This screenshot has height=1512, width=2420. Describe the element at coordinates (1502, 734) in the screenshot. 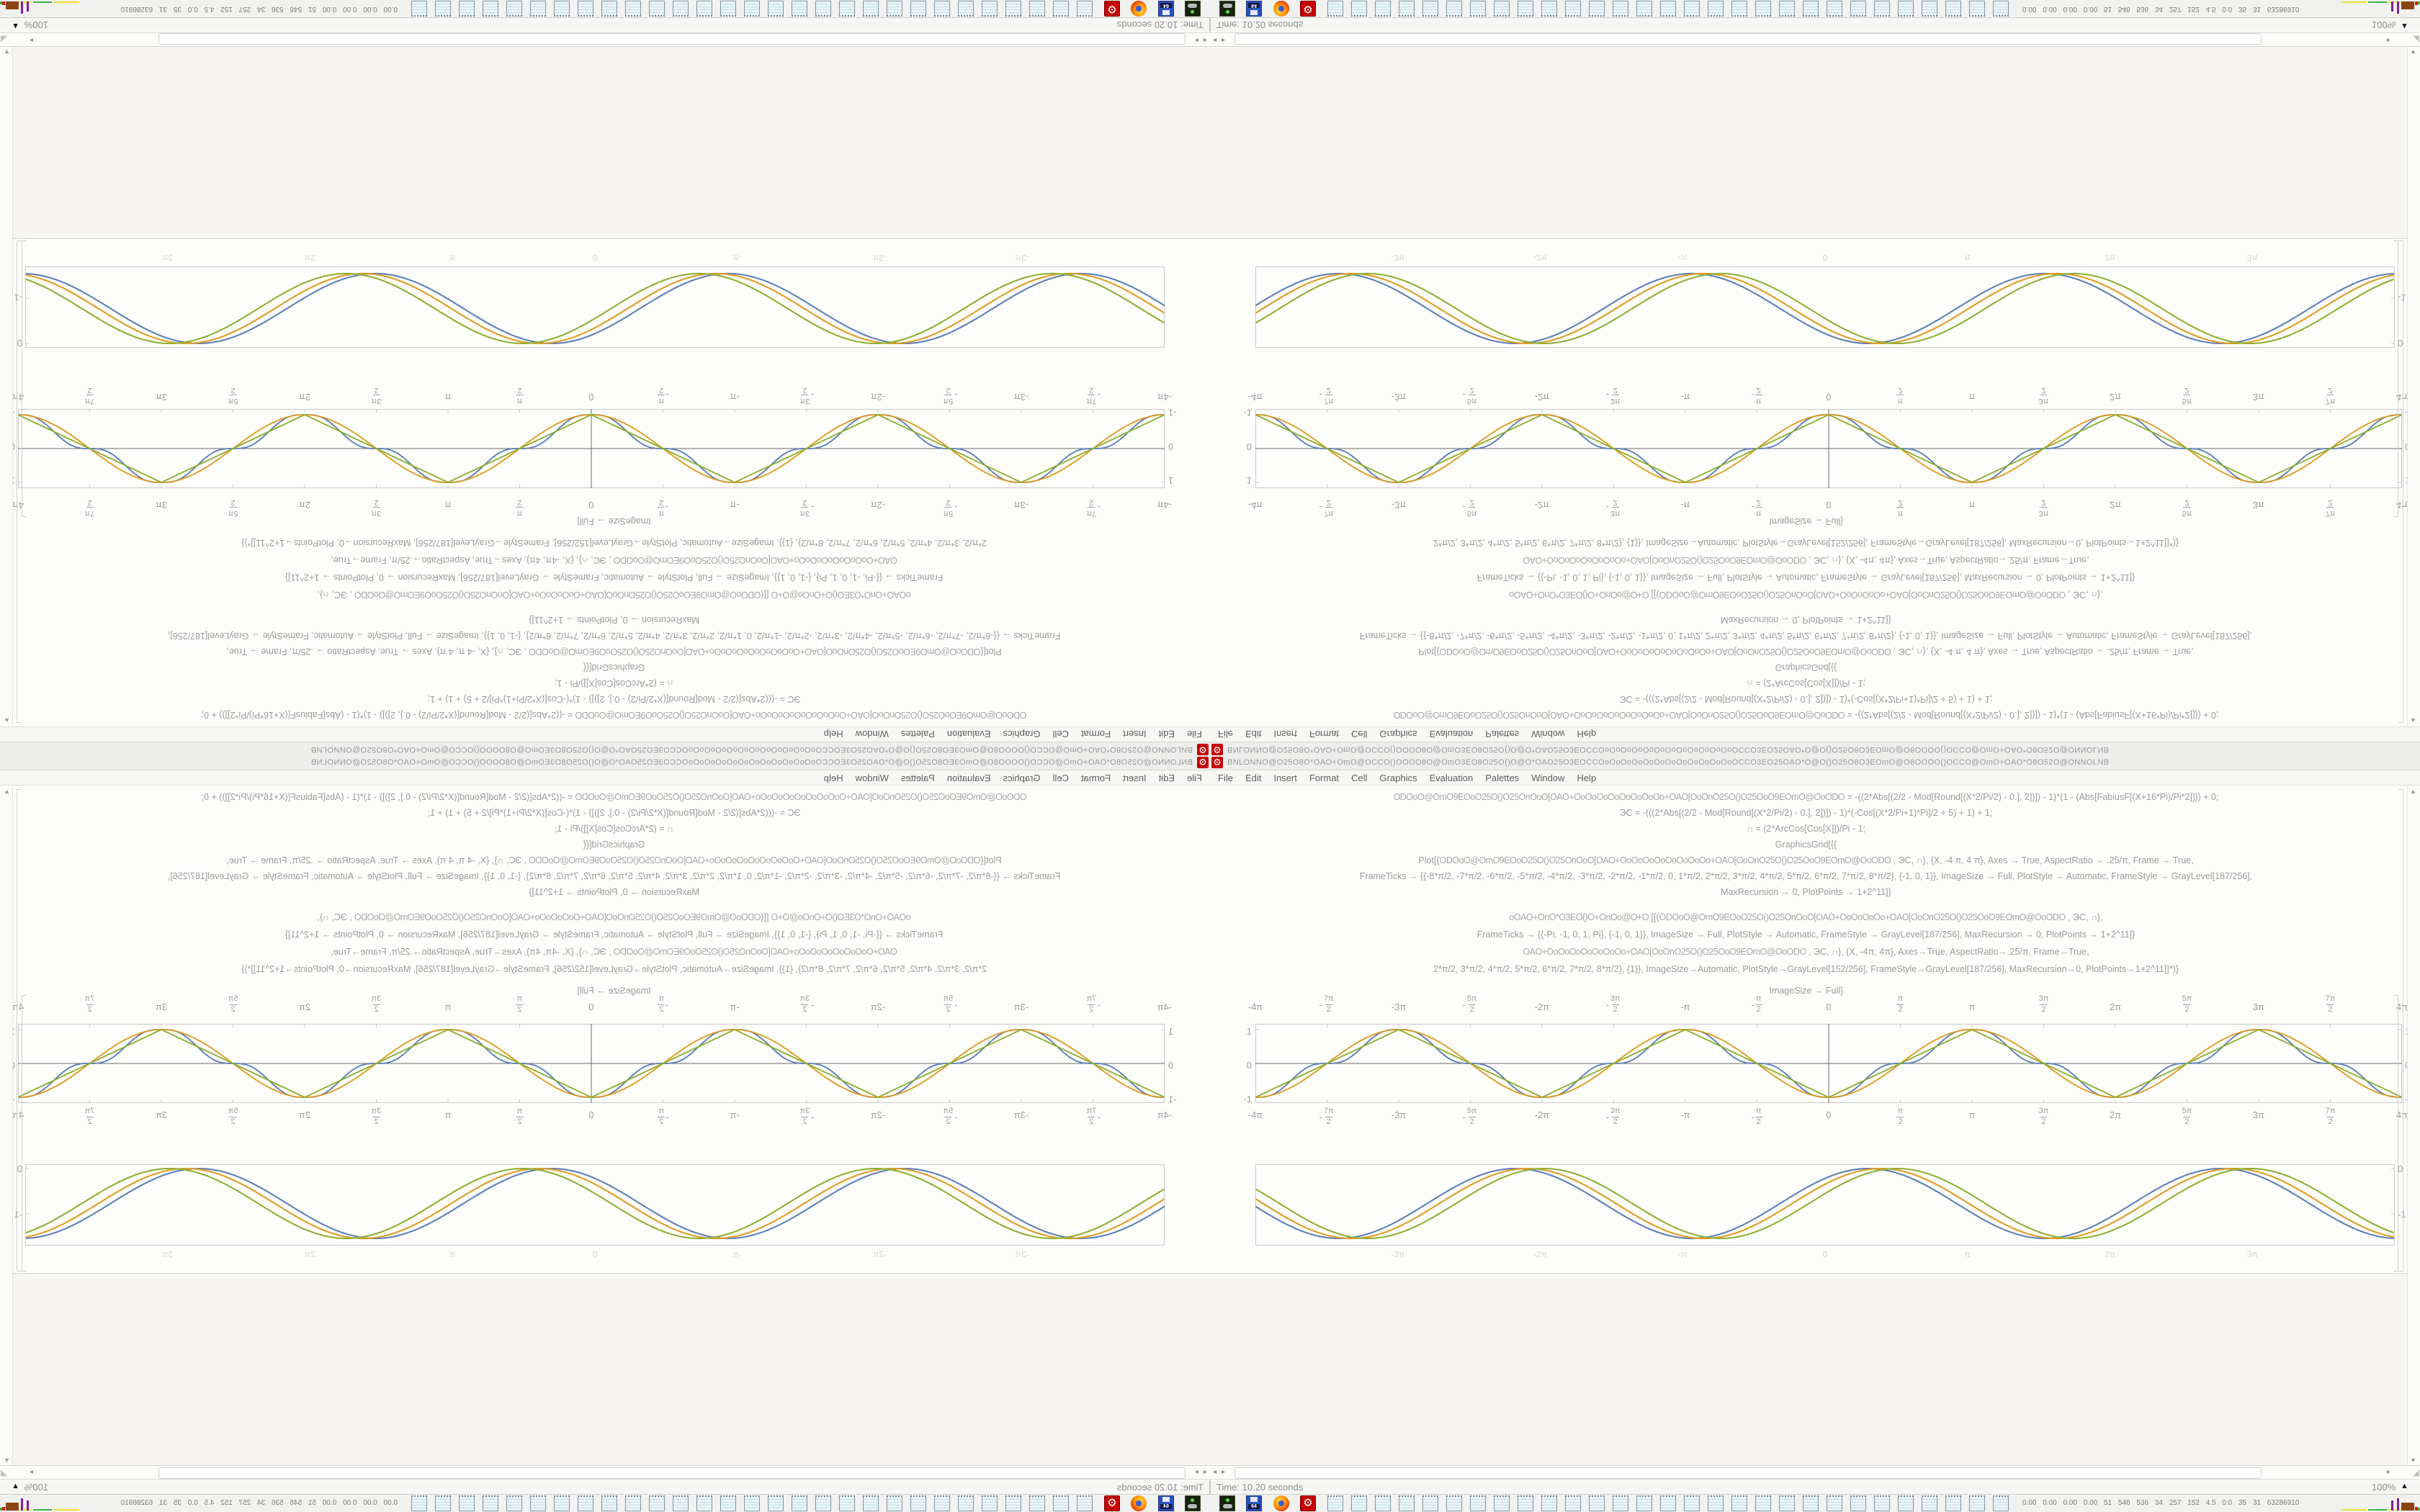

I see `menu-item-palettes: Palettes` at that location.